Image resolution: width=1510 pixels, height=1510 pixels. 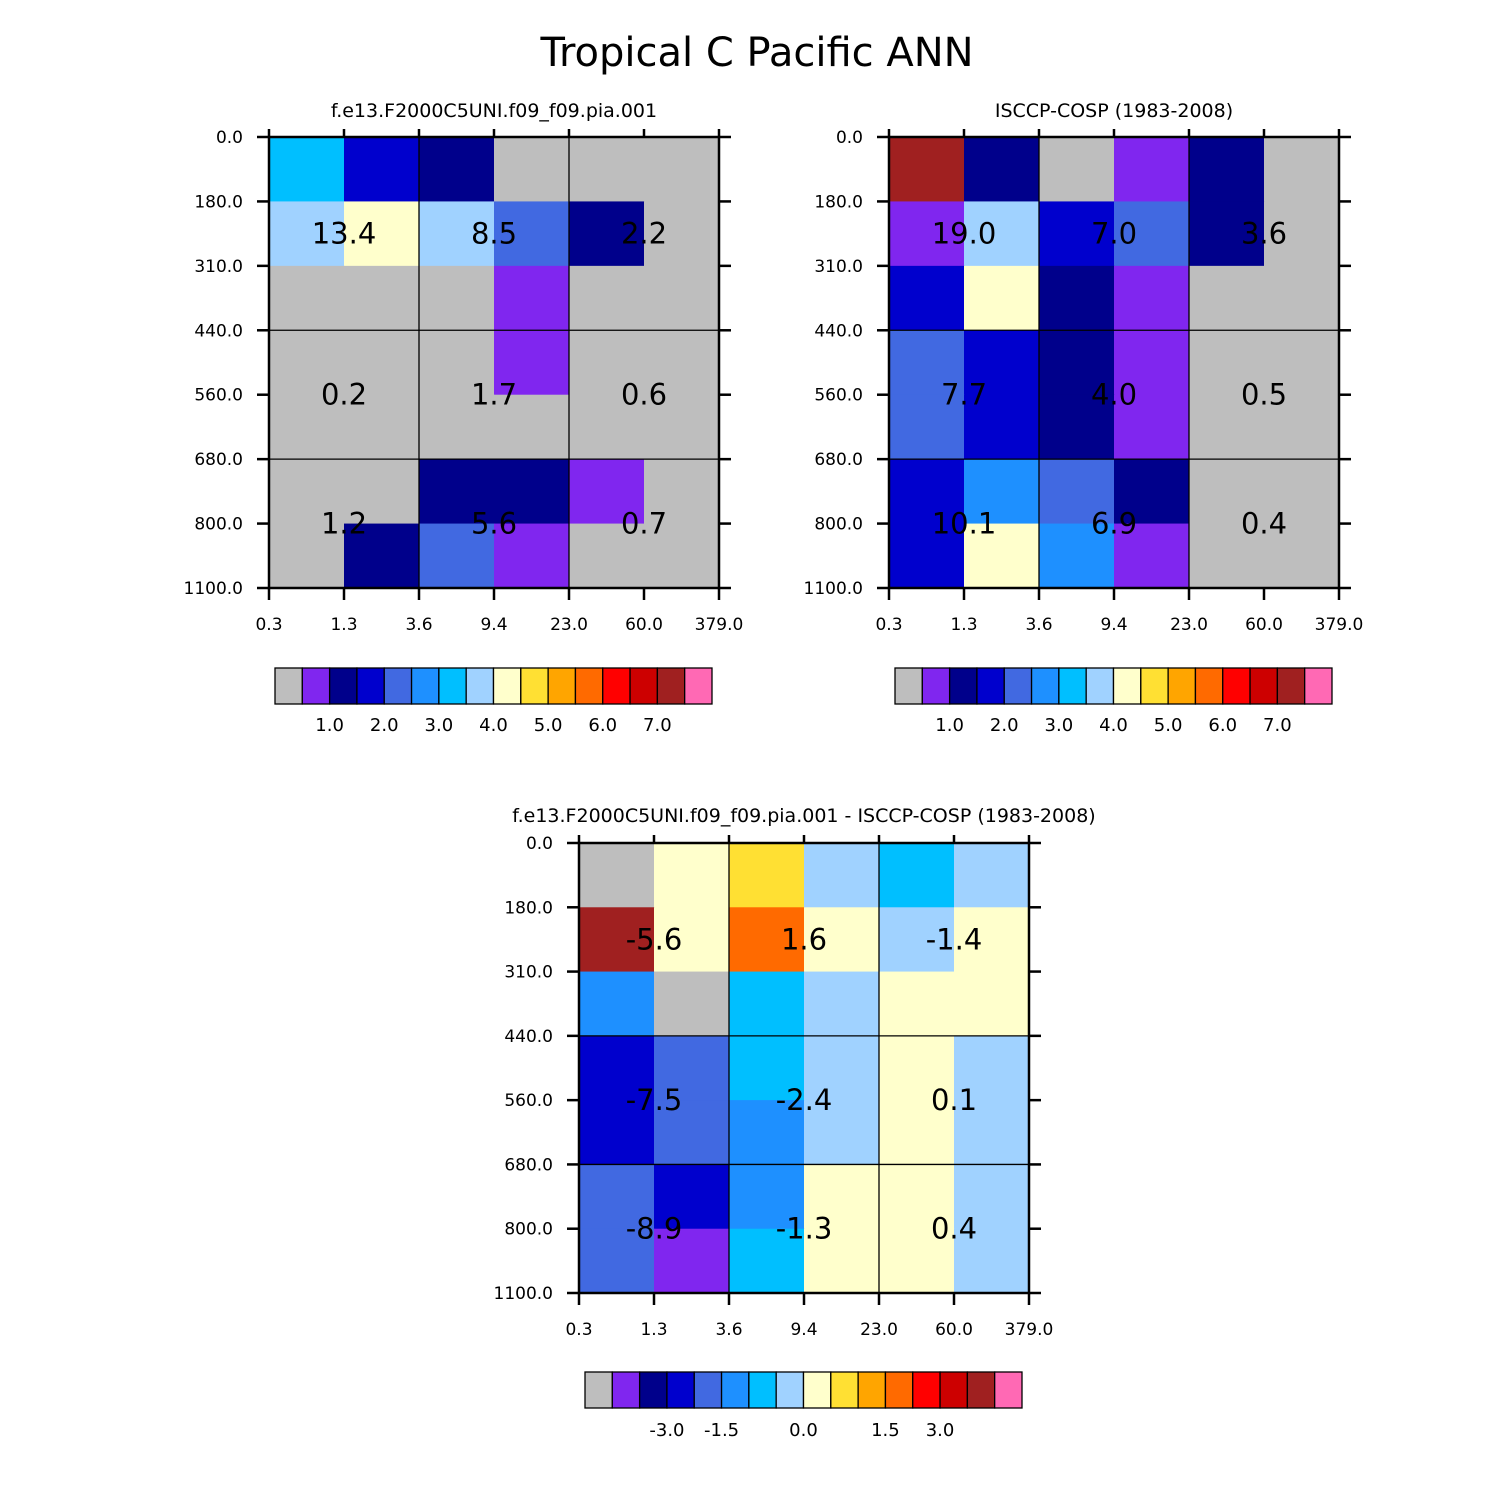 What do you see at coordinates (523, 1294) in the screenshot?
I see `y-tick-label: 1100.0` at bounding box center [523, 1294].